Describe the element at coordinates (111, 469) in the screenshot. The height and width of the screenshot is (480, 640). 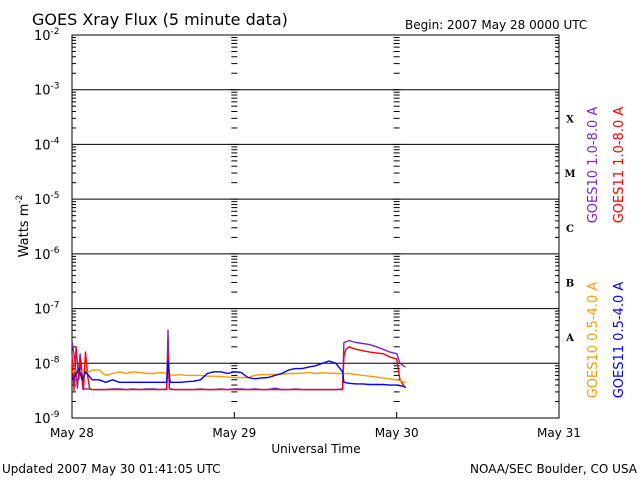
I see `updated-timestamp: Updated 2007 May 30 01:41:05 UTC` at that location.